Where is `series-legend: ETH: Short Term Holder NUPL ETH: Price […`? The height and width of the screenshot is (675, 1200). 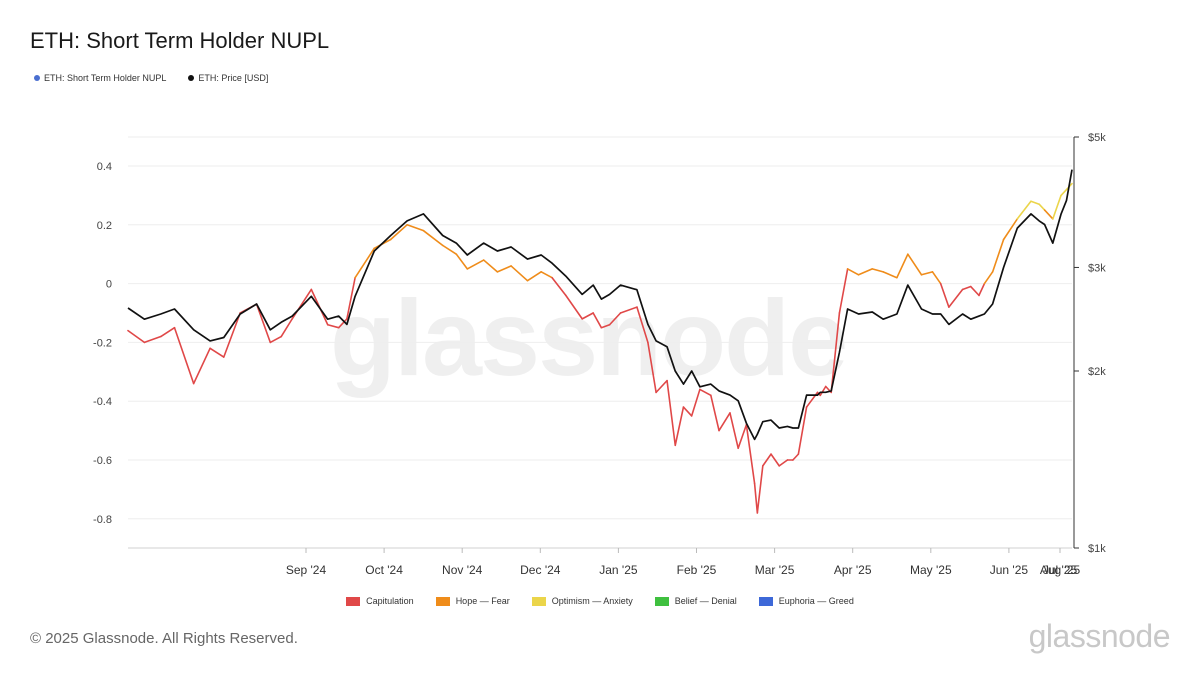
series-legend: ETH: Short Term Holder NUPL ETH: Price [… is located at coordinates (151, 78).